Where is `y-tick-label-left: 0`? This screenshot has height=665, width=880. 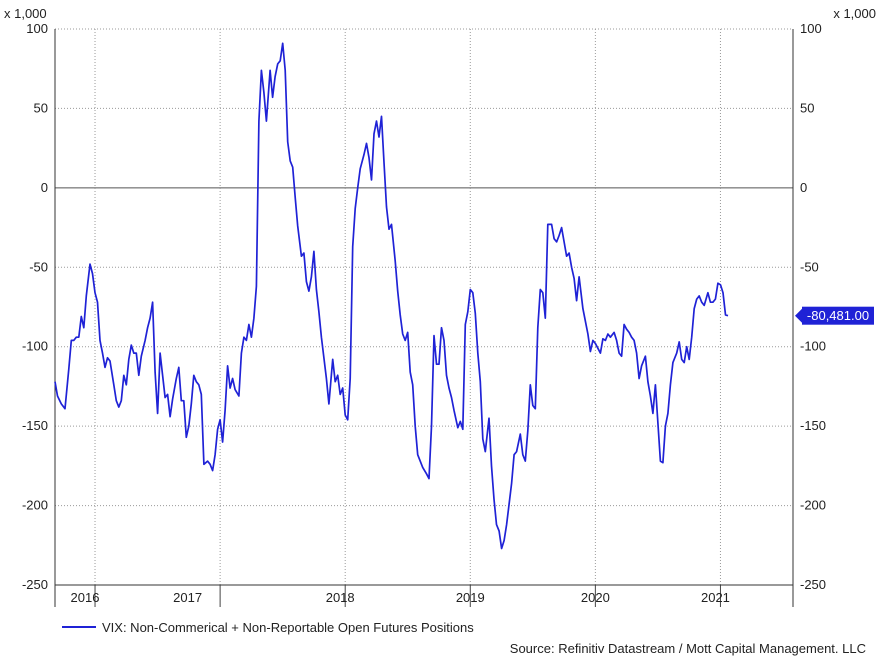 y-tick-label-left: 0 is located at coordinates (44, 187).